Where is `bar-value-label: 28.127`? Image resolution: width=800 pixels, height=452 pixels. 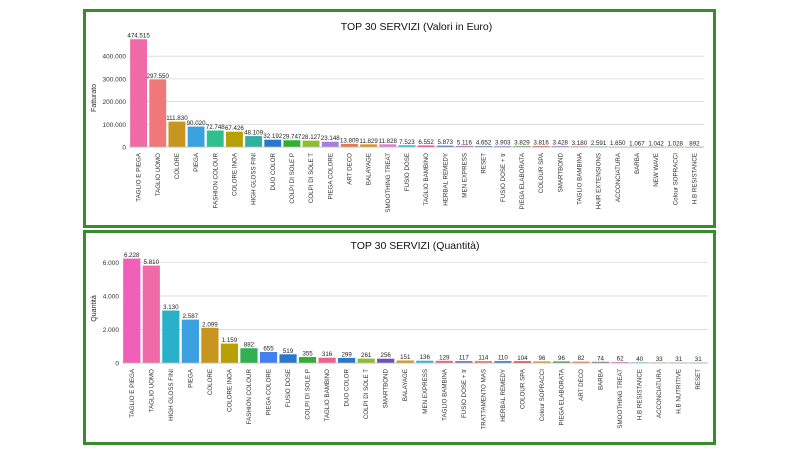 bar-value-label: 28.127 is located at coordinates (311, 137).